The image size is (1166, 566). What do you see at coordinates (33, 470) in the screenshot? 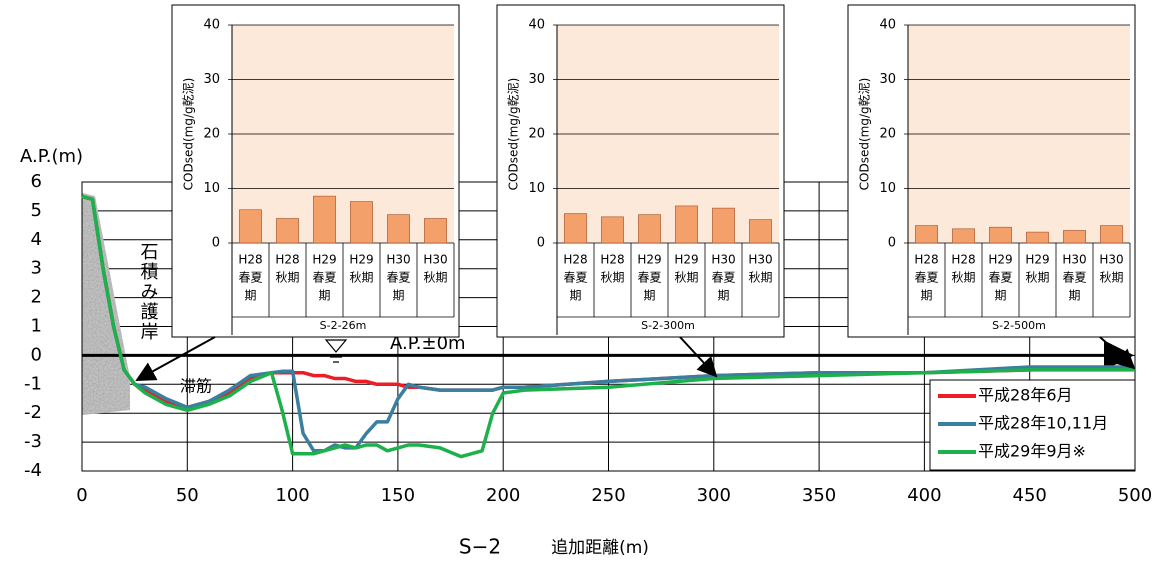
I see `y-tick-label: -4` at bounding box center [33, 470].